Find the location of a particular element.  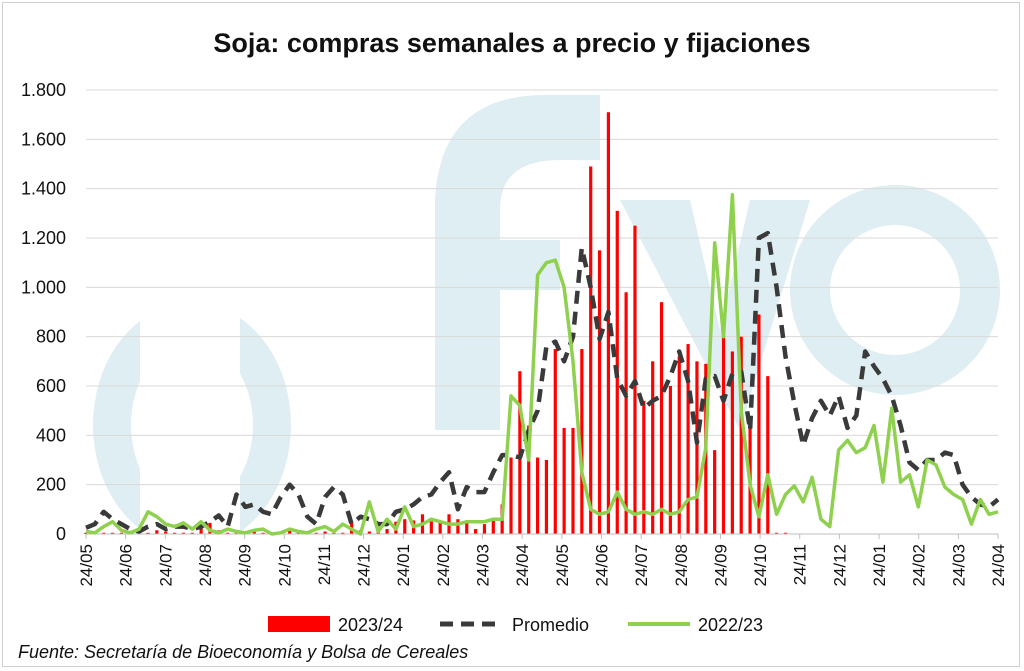

y-tick-label: 1.600 is located at coordinates (43, 139).